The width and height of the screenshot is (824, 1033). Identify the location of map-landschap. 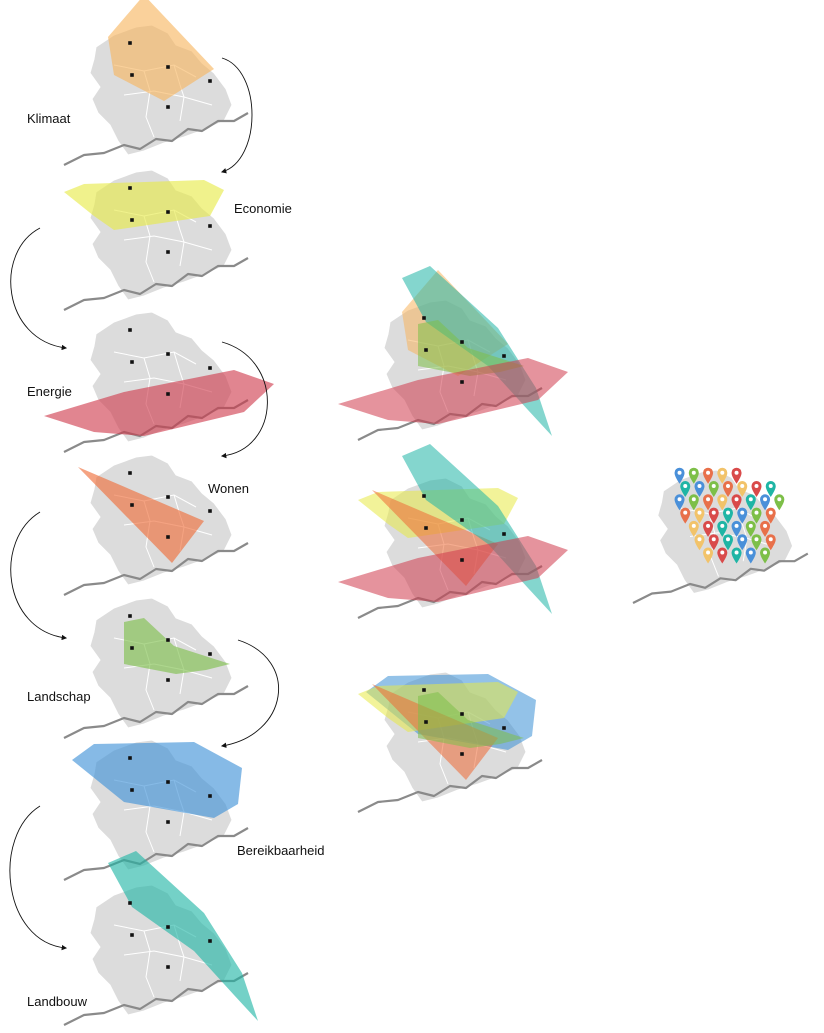
(156, 668).